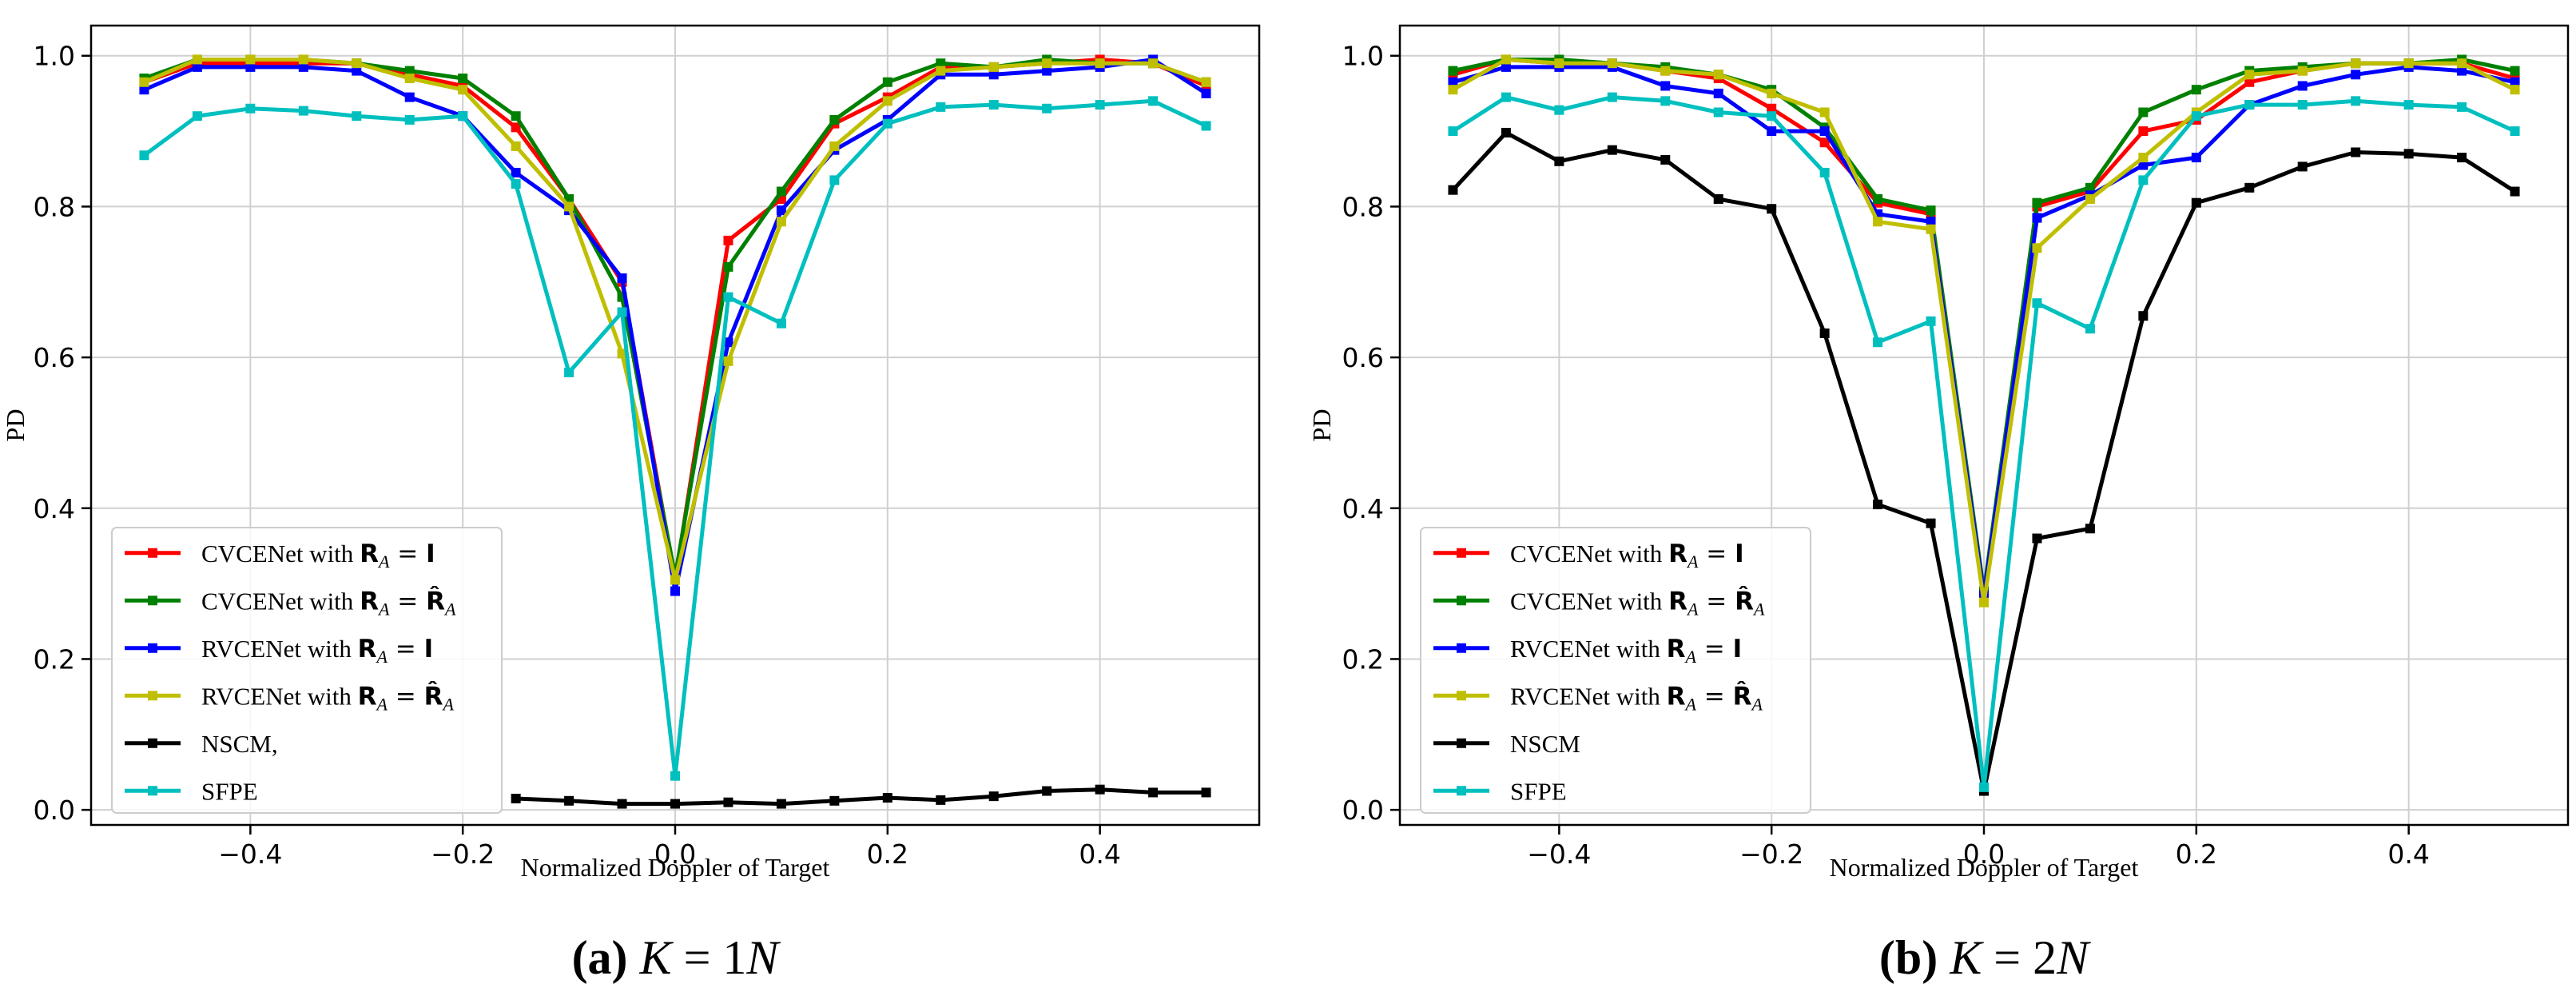 The width and height of the screenshot is (2576, 1000). What do you see at coordinates (2408, 854) in the screenshot?
I see `x-tick-label: 0.4` at bounding box center [2408, 854].